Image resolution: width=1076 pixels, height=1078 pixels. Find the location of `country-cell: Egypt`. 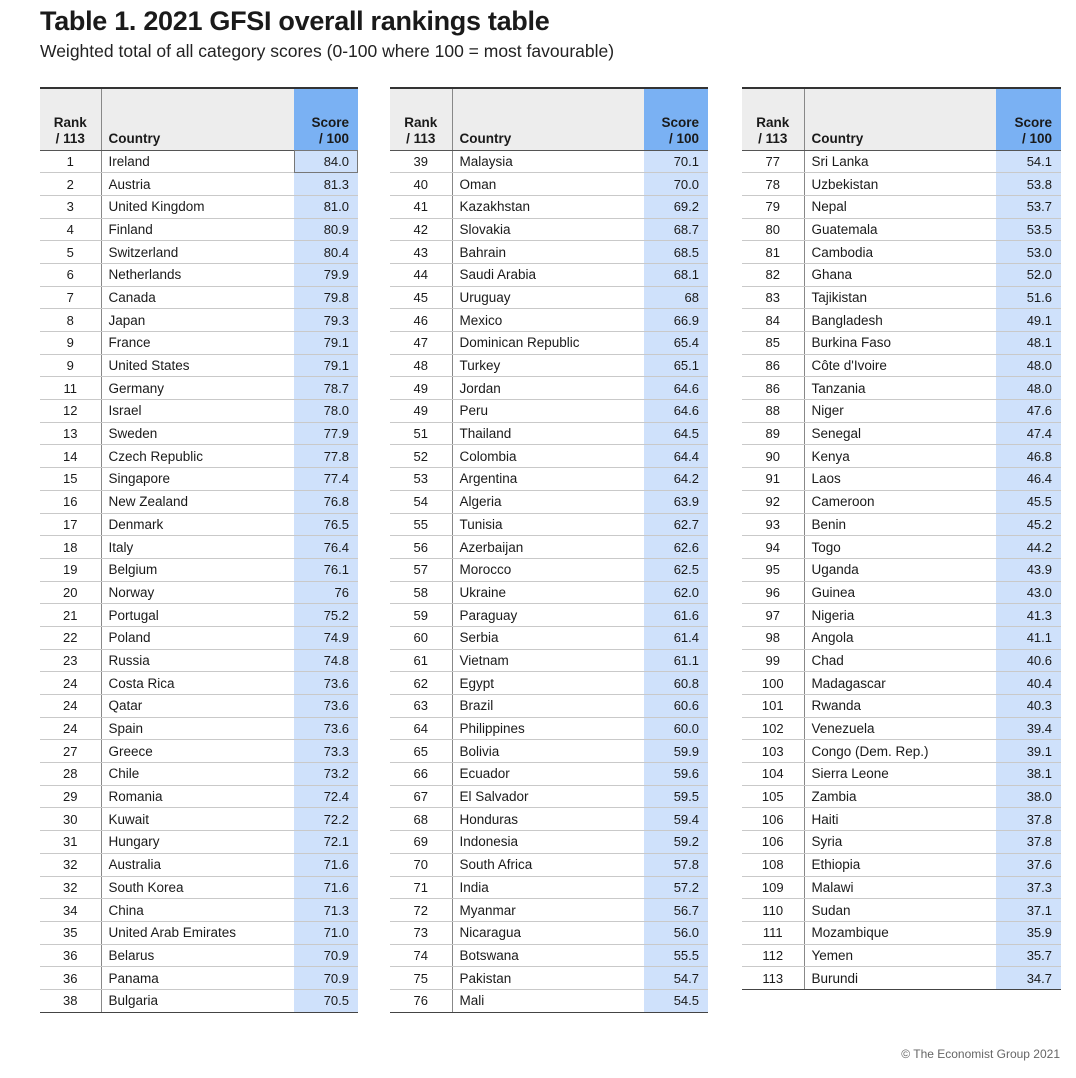

country-cell: Egypt is located at coordinates (548, 683).